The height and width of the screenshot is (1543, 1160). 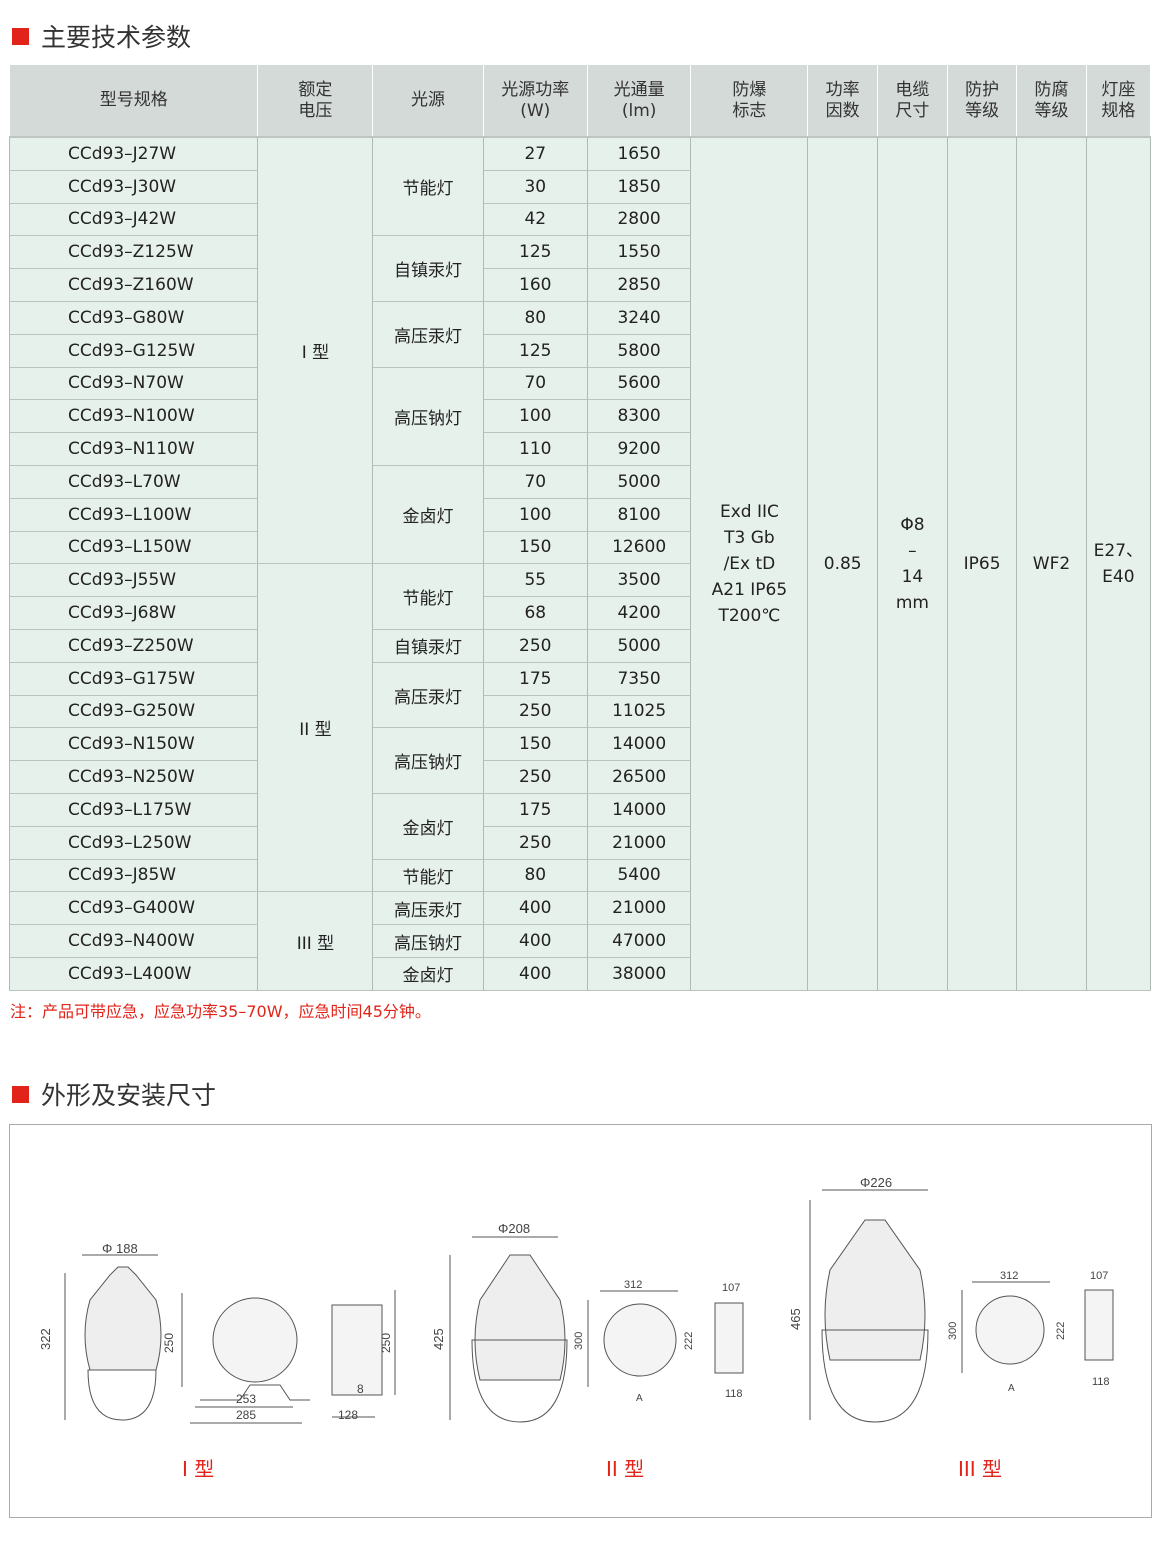 What do you see at coordinates (120, 1248) in the screenshot?
I see `dim-label: Φ 188` at bounding box center [120, 1248].